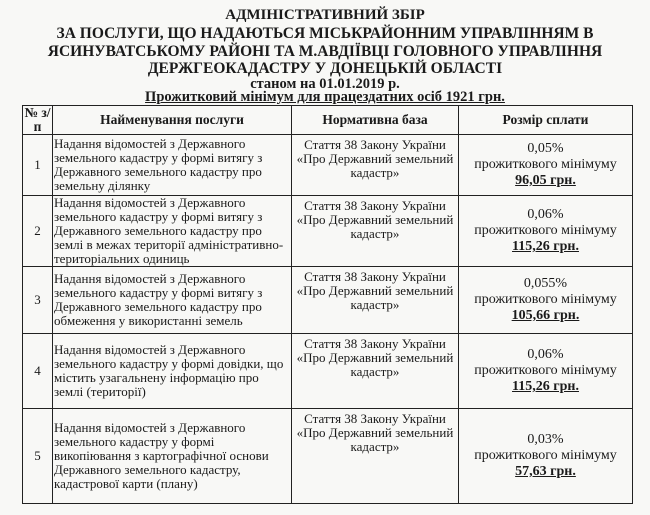 This screenshot has width=650, height=515. What do you see at coordinates (545, 315) in the screenshot?
I see `payment-amount: 105,66 грн.` at bounding box center [545, 315].